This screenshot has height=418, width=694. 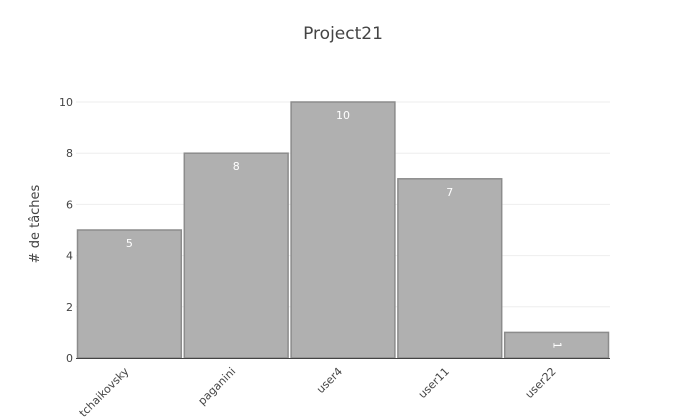 What do you see at coordinates (541, 383) in the screenshot?
I see `x-tick-label-user22: user22` at bounding box center [541, 383].